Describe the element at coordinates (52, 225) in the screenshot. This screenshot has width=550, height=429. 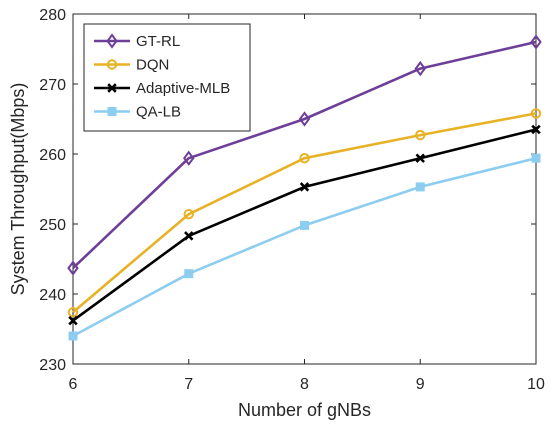
I see `y-tick-label: 250` at that location.